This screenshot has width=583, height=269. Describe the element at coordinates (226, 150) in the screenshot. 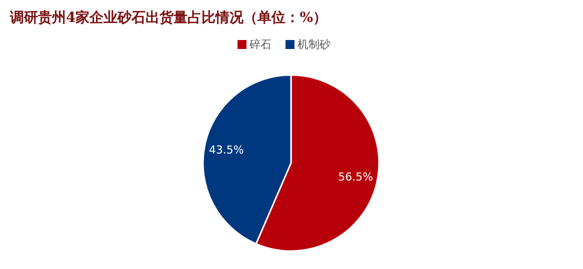

I see `data-label: 43.5%` at that location.